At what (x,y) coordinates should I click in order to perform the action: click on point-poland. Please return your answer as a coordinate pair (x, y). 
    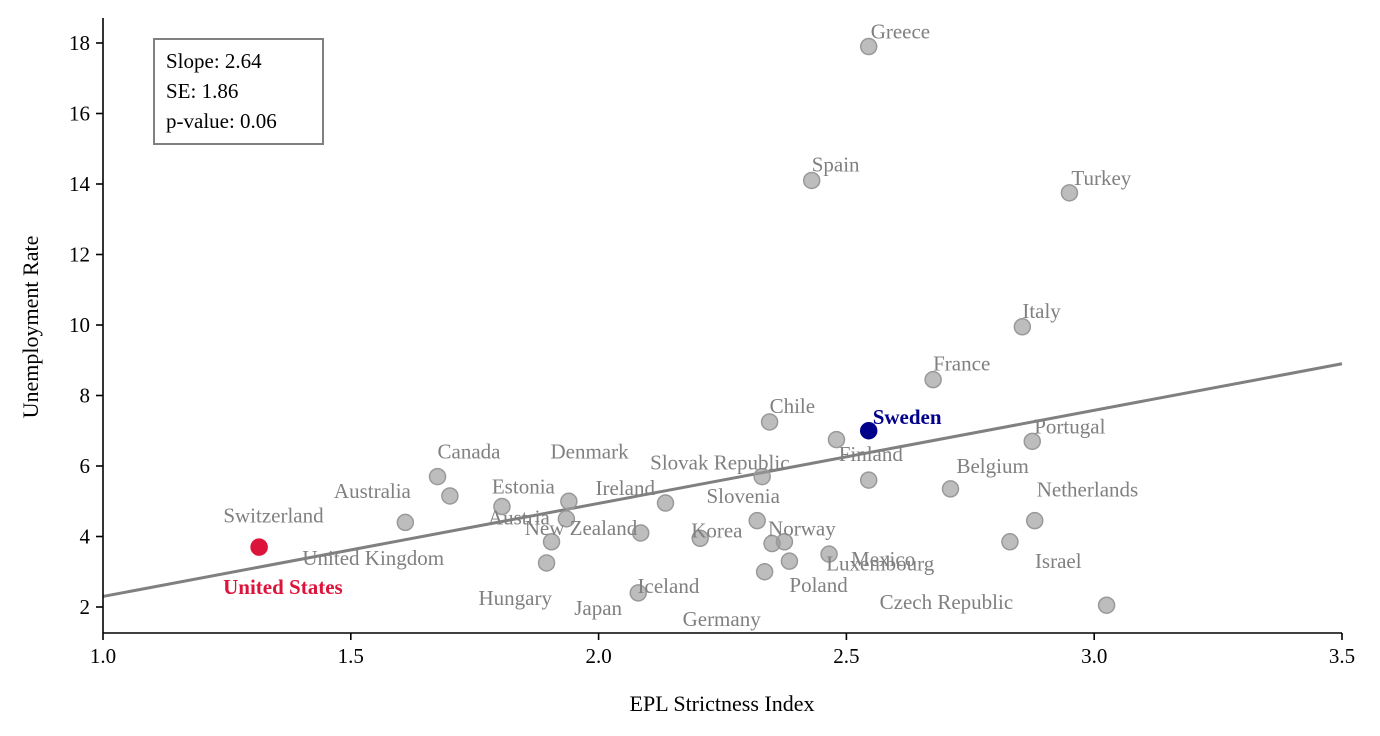
    Looking at the image, I should click on (789, 561).